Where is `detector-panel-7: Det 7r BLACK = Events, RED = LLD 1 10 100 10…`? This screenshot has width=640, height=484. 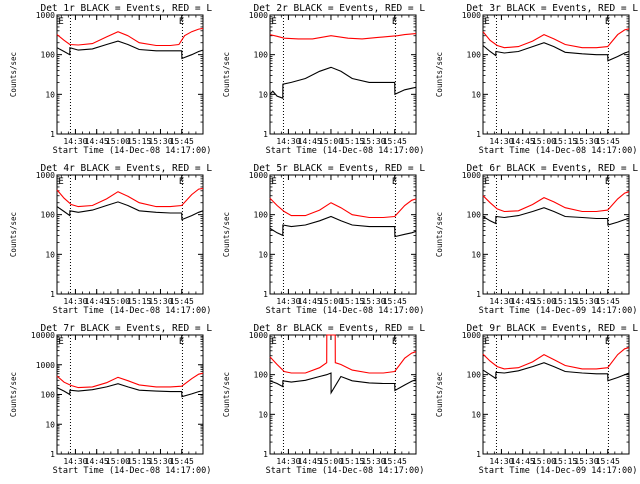
detector-panel-7: Det 7r BLACK = Events, RED = LLD 1 10 100 10… is located at coordinates (112, 400).